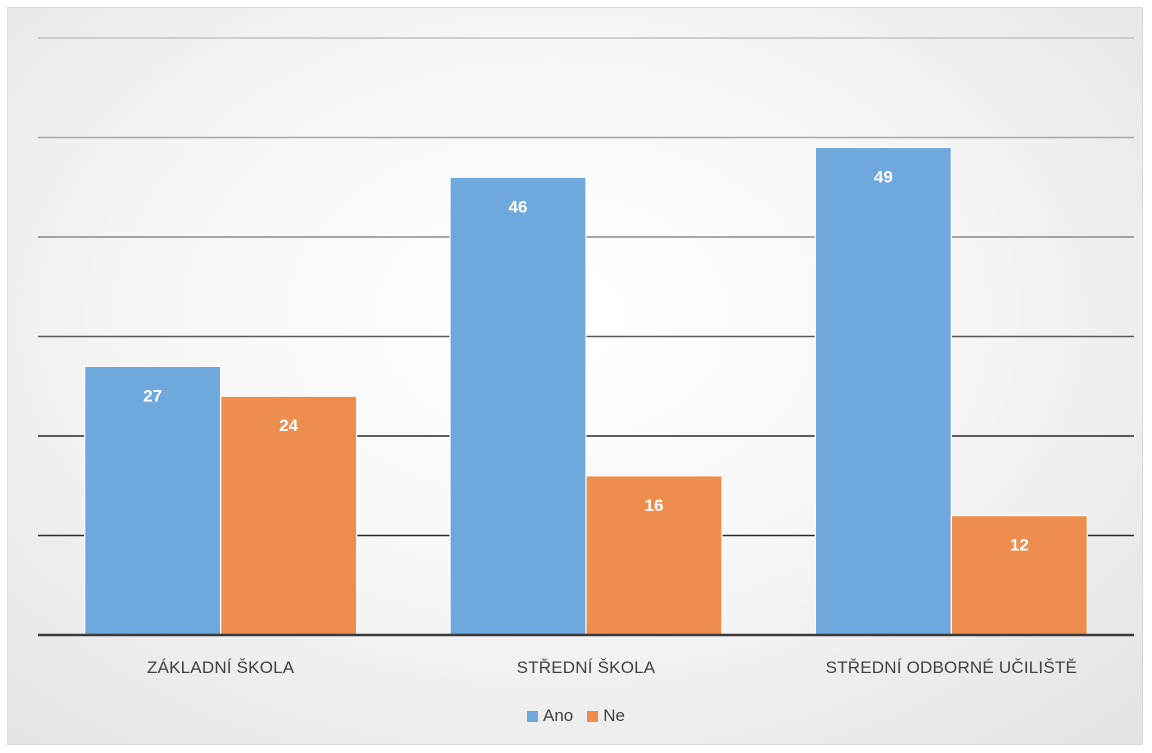 Image resolution: width=1152 pixels, height=753 pixels. What do you see at coordinates (951, 667) in the screenshot?
I see `x-tick-label: STŘEDNÍ ODBORNÉ UČILIŠTĚ` at bounding box center [951, 667].